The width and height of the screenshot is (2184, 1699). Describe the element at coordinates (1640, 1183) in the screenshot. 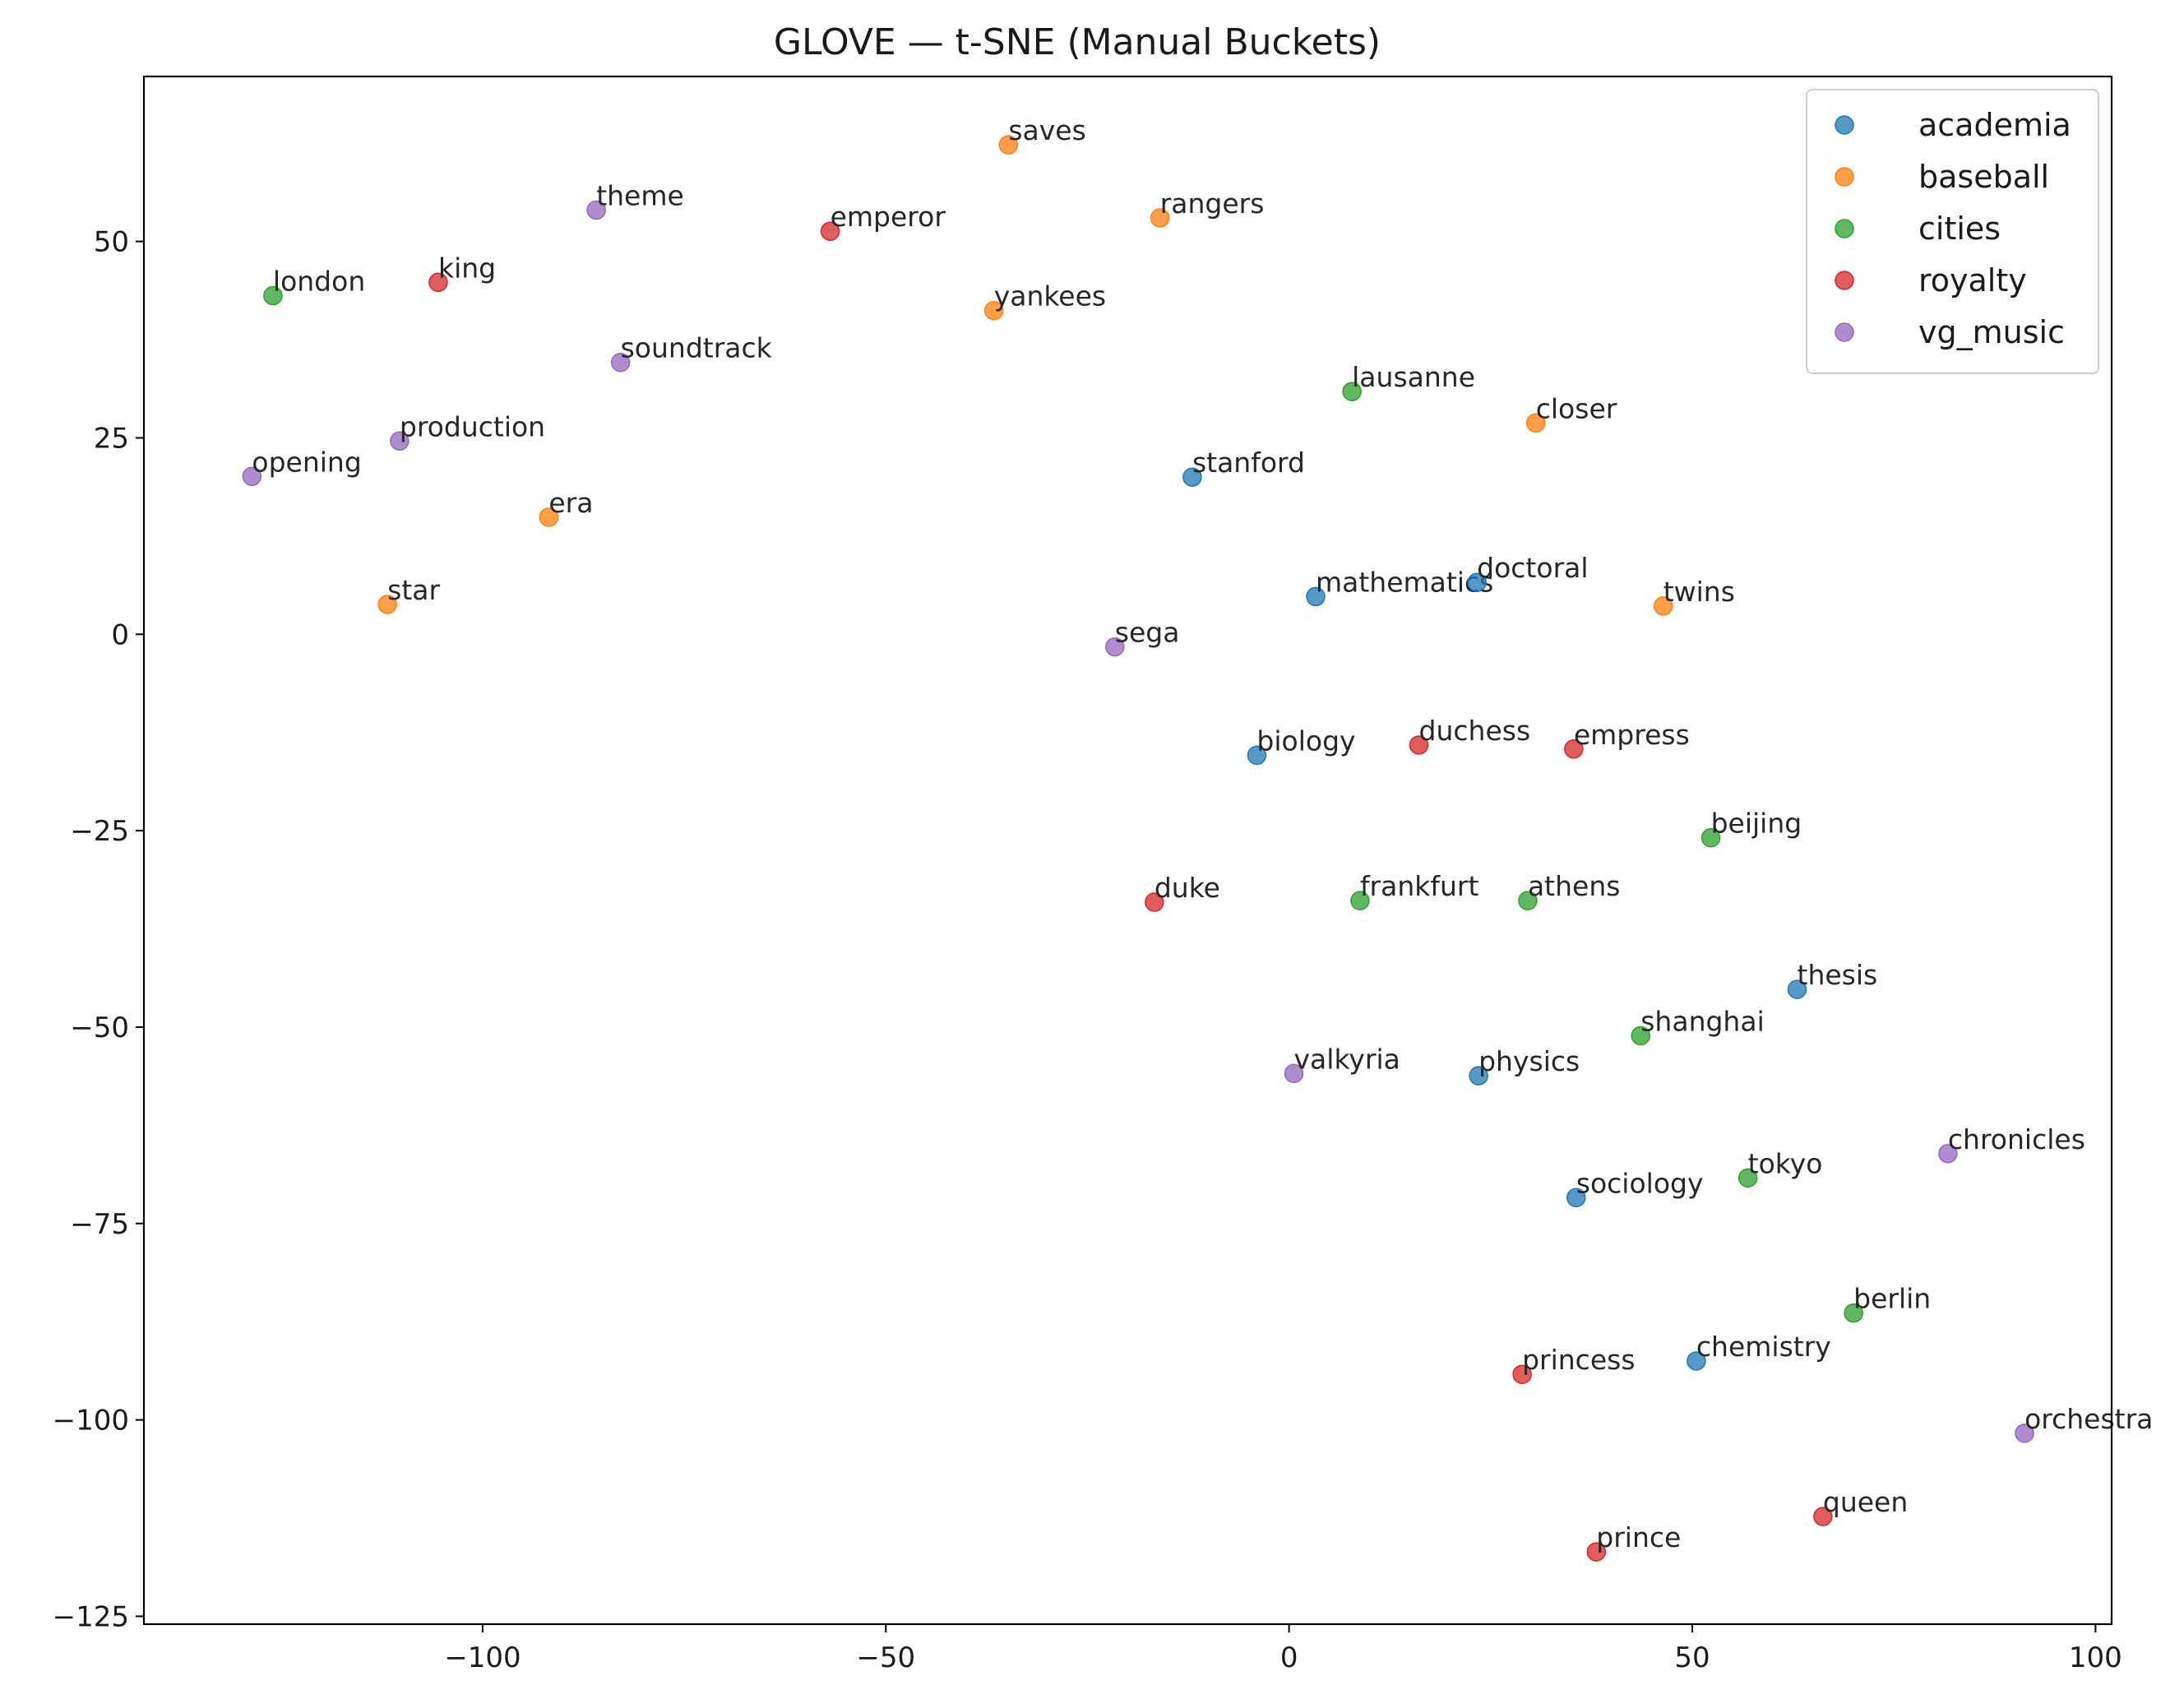

I see `point-label: sociology` at that location.